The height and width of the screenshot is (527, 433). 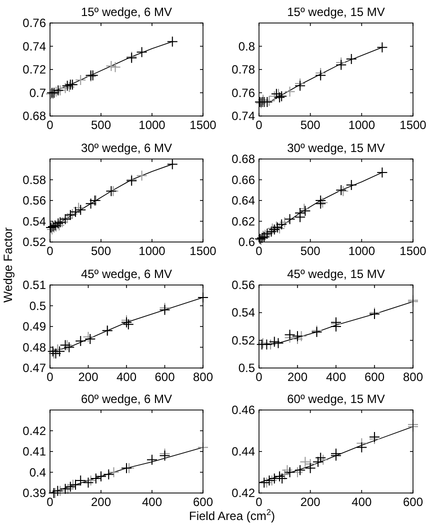 What do you see at coordinates (336, 399) in the screenshot?
I see `chart-title: 60º wedge, 15 MV` at bounding box center [336, 399].